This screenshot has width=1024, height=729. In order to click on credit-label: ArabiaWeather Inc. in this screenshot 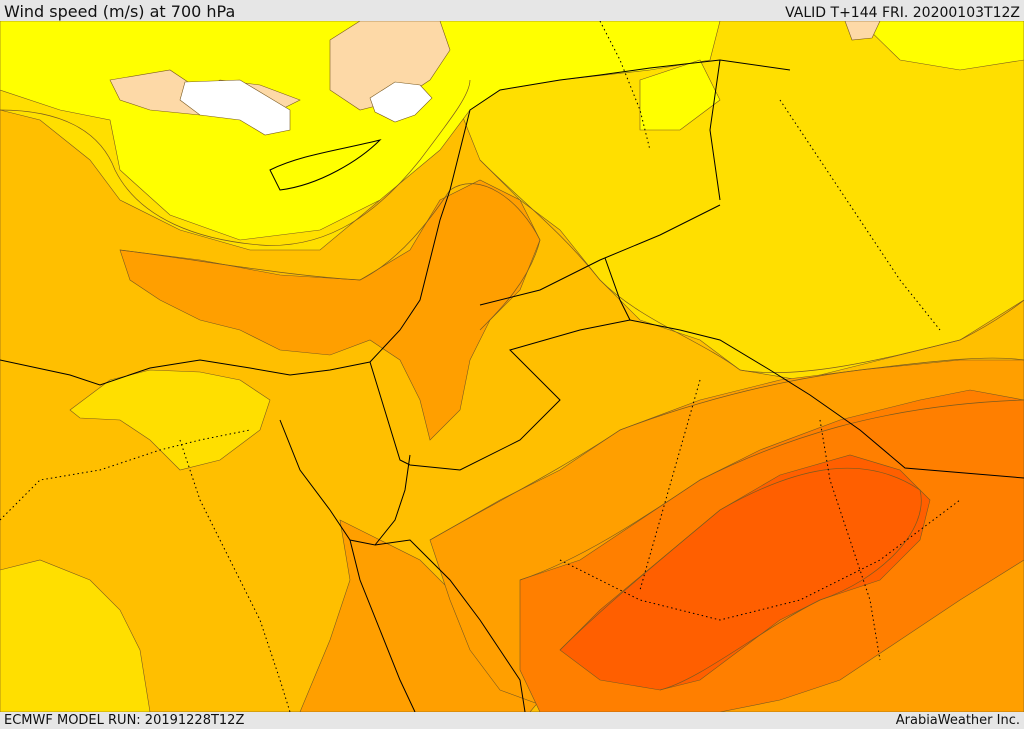, I will do `click(957, 720)`.